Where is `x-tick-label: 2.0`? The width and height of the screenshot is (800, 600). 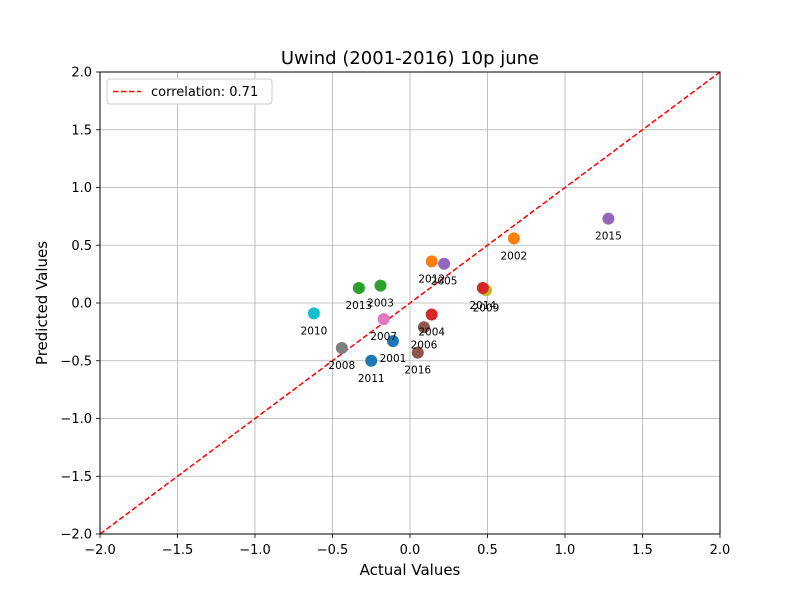
x-tick-label: 2.0 is located at coordinates (720, 550).